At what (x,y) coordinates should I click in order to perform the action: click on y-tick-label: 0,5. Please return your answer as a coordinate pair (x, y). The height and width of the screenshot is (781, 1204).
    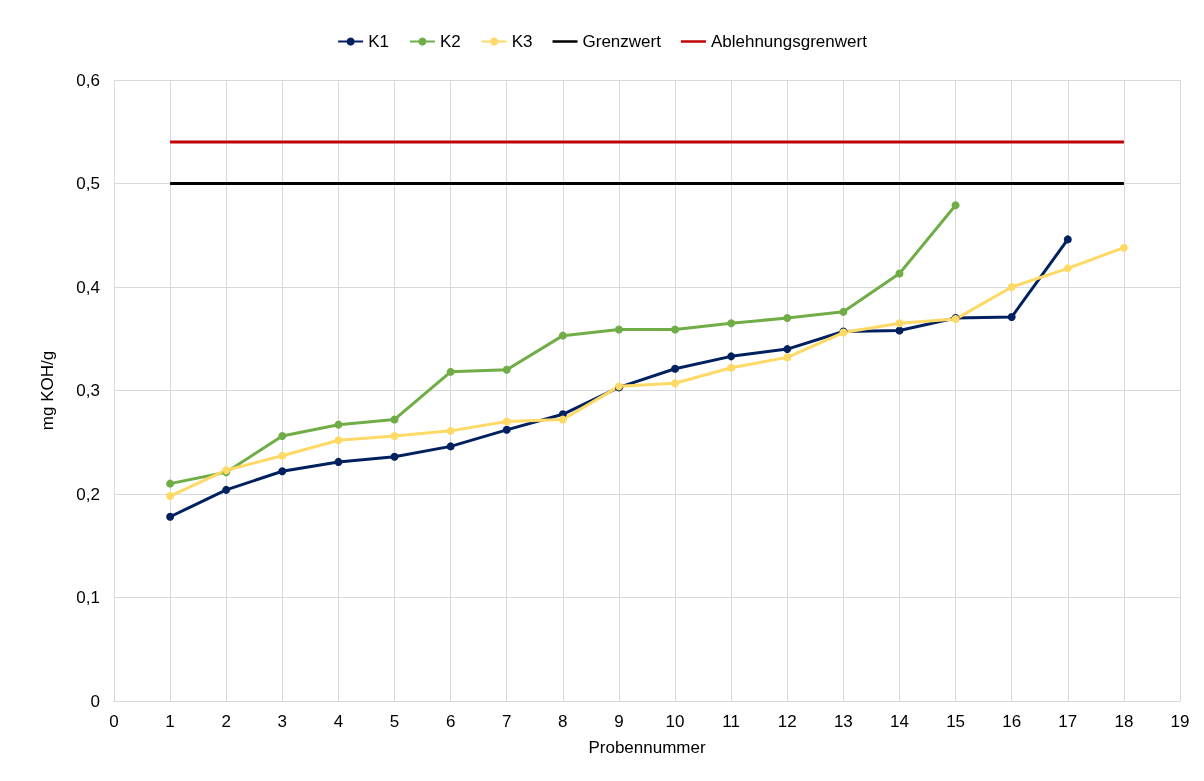
    Looking at the image, I should click on (88, 183).